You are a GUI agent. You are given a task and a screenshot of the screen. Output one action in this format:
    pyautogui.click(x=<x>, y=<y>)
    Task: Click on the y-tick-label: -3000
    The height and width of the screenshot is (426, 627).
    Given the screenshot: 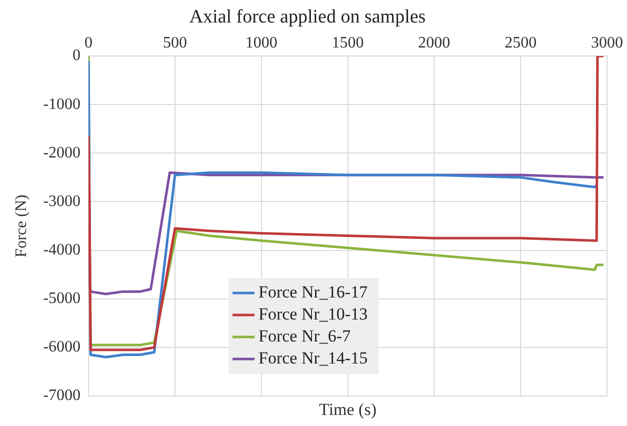 What is the action you would take?
    pyautogui.click(x=62, y=201)
    